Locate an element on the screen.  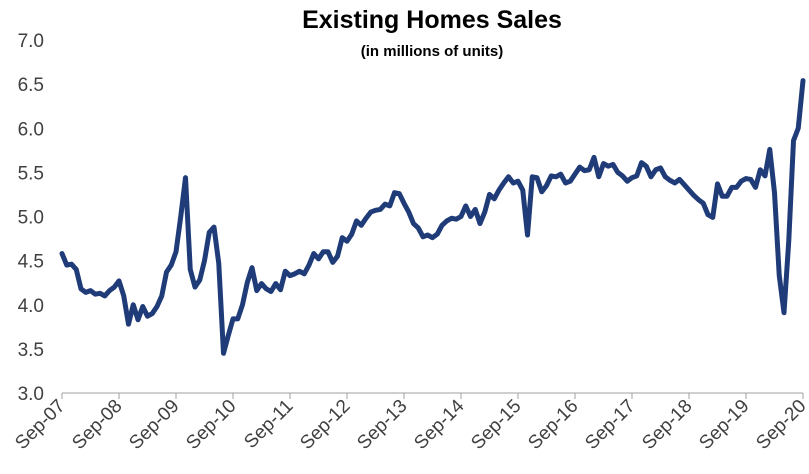
y-tick-label: 3.5 is located at coordinates (31, 350).